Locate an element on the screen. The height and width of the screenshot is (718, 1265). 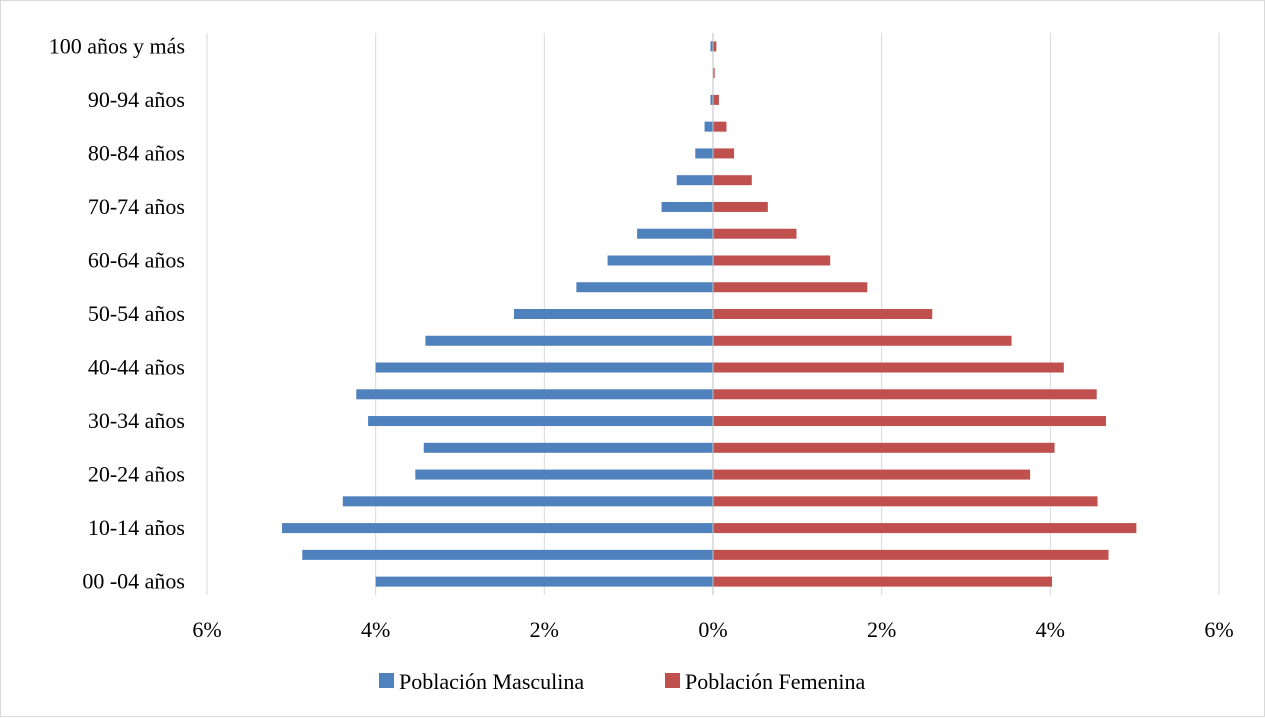
x-tick-label-0: 6% is located at coordinates (206, 629).